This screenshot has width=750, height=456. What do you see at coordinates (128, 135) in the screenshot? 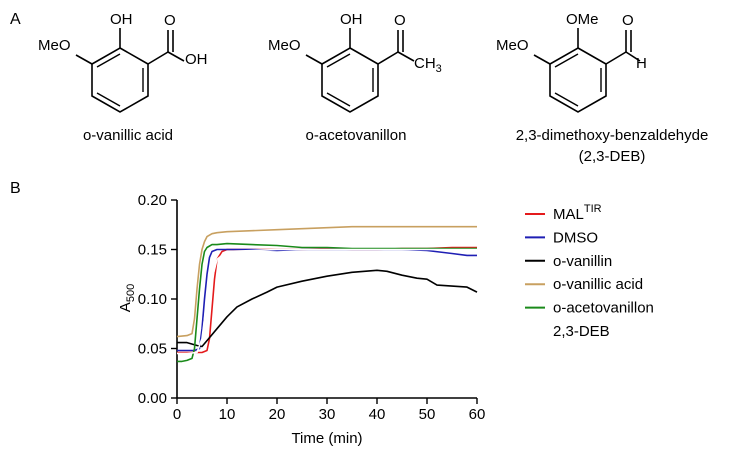
I see `compound-name-1: o-vanillic acid` at bounding box center [128, 135].